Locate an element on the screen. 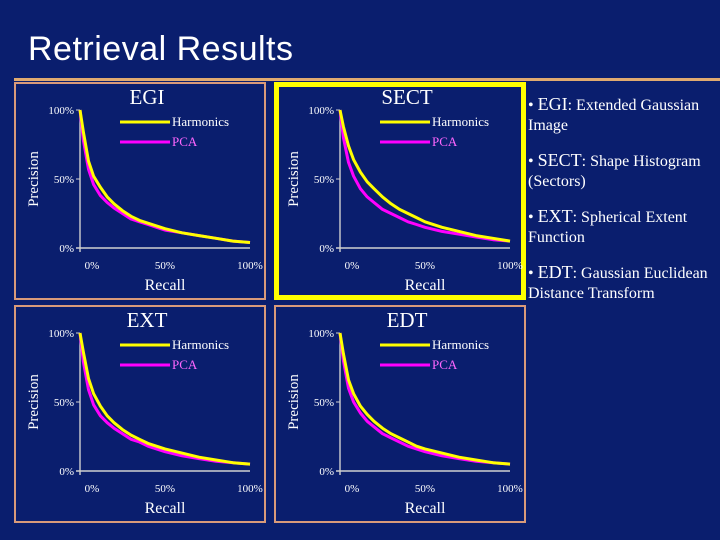 This screenshot has height=540, width=720. chart-panel-egi is located at coordinates (140, 191).